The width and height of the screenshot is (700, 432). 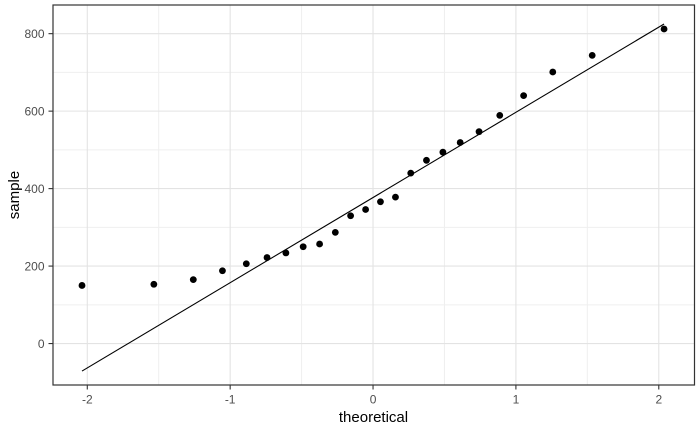 What do you see at coordinates (34, 266) in the screenshot?
I see `y-tick-label: 200` at bounding box center [34, 266].